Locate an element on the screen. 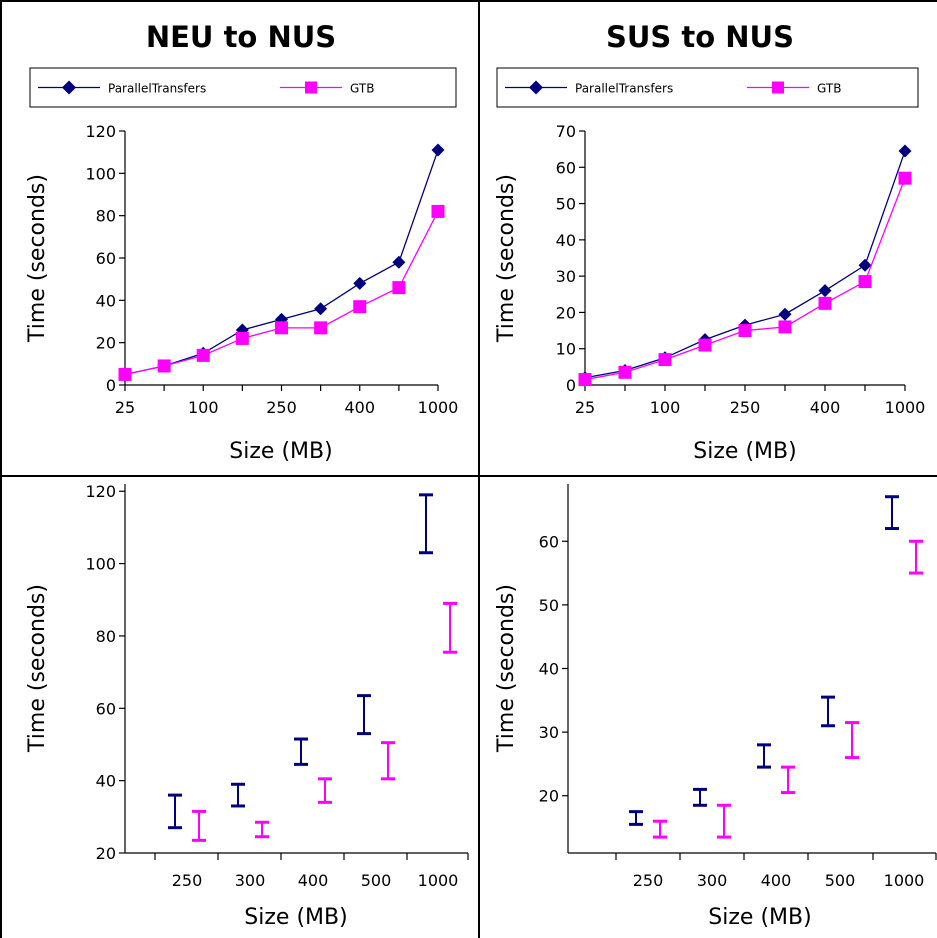  y-tick-label: 30 is located at coordinates (566, 276).